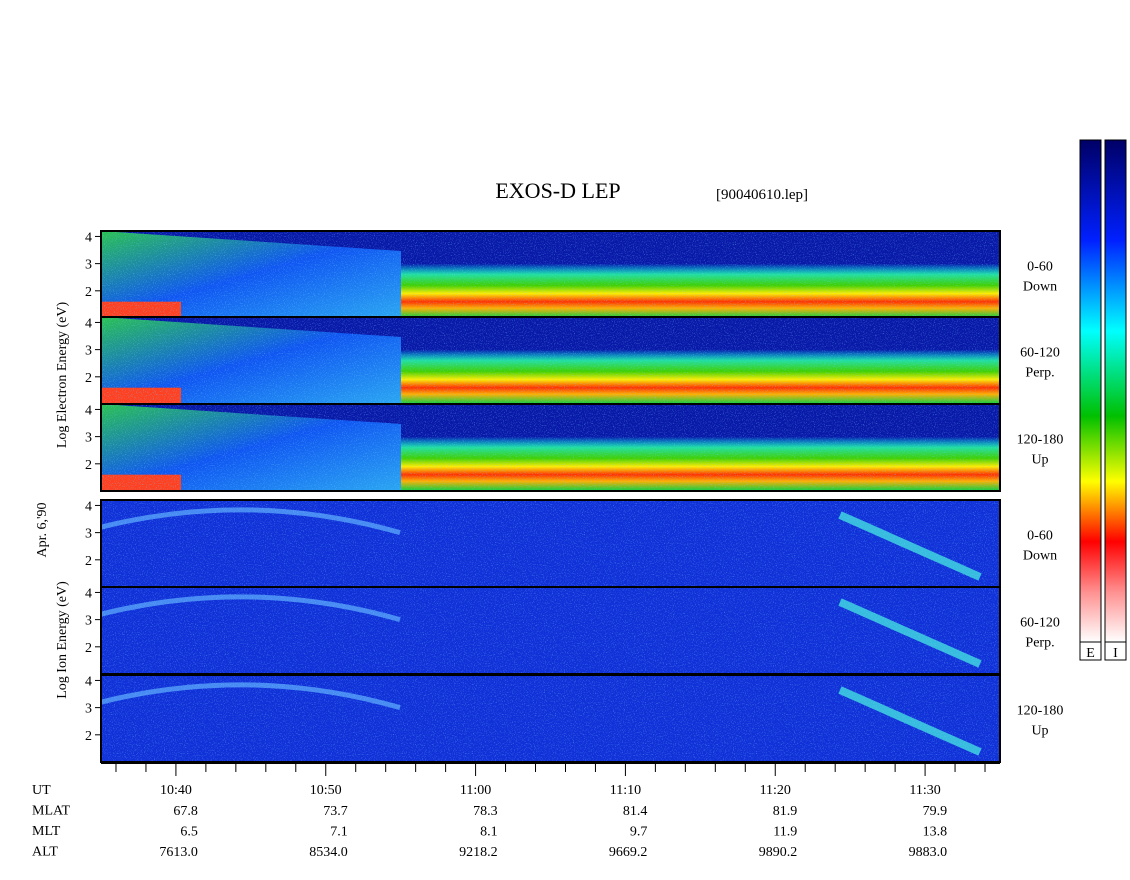 The width and height of the screenshot is (1130, 880). Describe the element at coordinates (475, 790) in the screenshot. I see `x-tick-label: 11:00` at that location.